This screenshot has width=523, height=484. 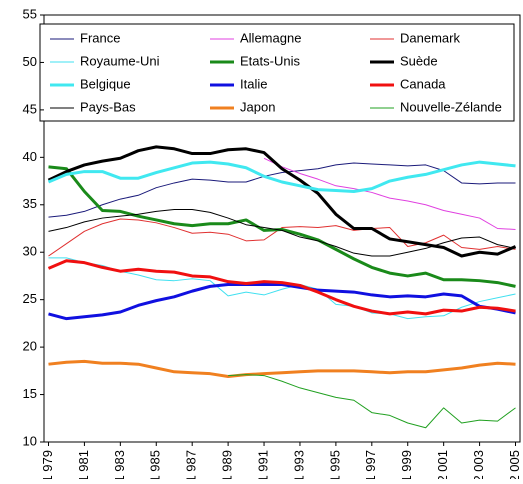 What do you see at coordinates (30, 13) in the screenshot?
I see `y-tick-label: 55` at bounding box center [30, 13].